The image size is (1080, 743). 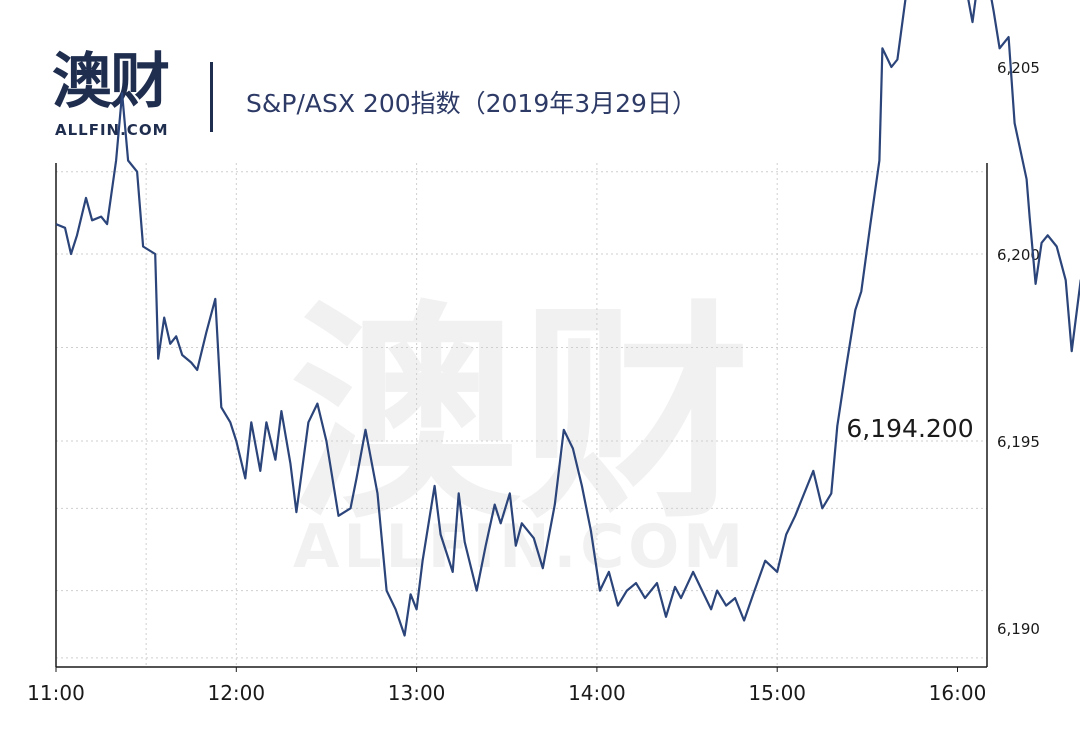 I want to click on brand-logo-domain: ALLFIN.COM, so click(x=112, y=130).